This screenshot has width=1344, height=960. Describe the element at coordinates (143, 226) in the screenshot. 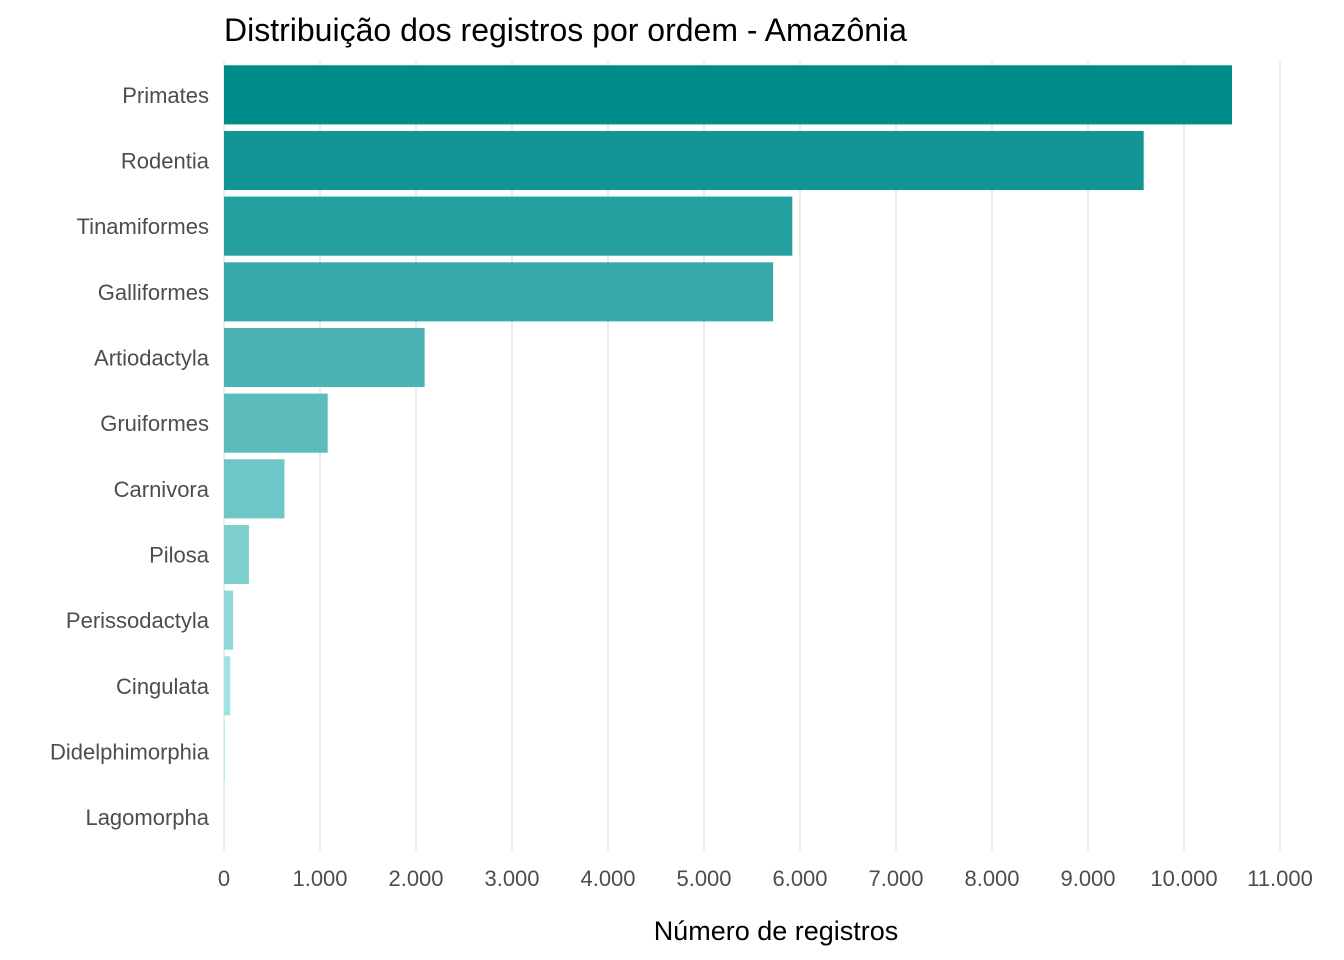

I see `category-label: Tinamiformes` at that location.